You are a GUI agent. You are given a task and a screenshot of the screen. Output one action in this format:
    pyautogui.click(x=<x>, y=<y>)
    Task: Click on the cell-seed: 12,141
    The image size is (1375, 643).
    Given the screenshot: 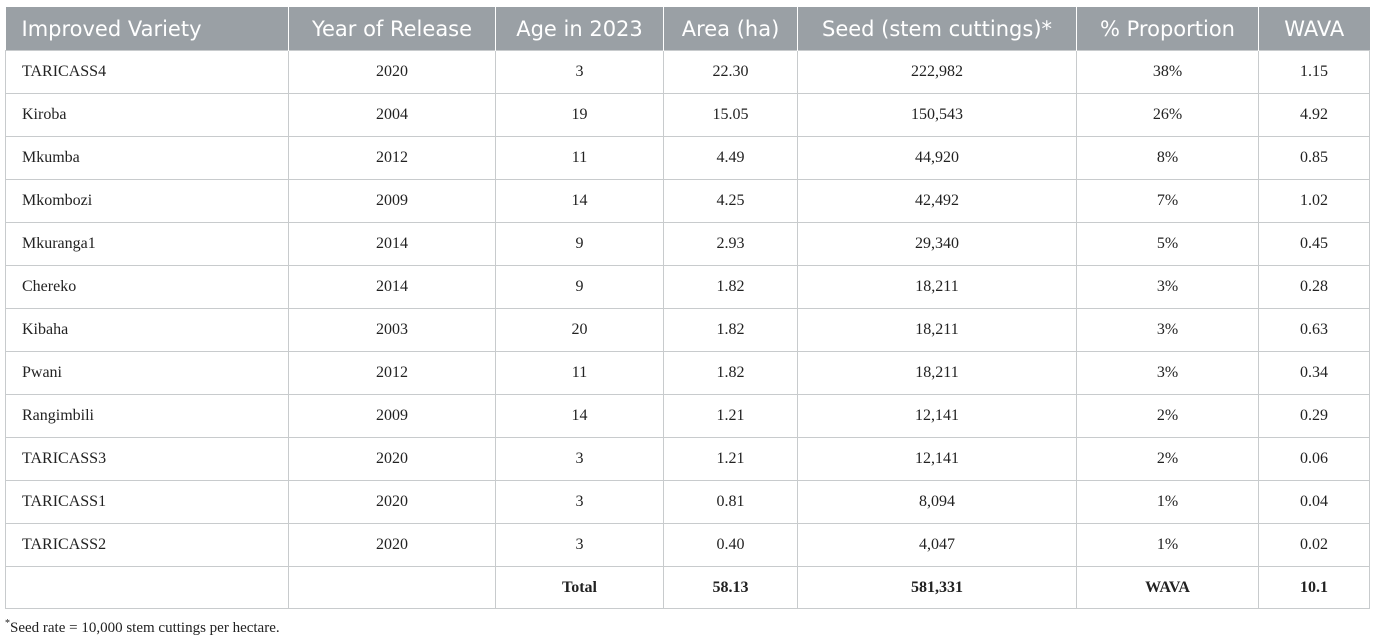 What is the action you would take?
    pyautogui.click(x=937, y=459)
    